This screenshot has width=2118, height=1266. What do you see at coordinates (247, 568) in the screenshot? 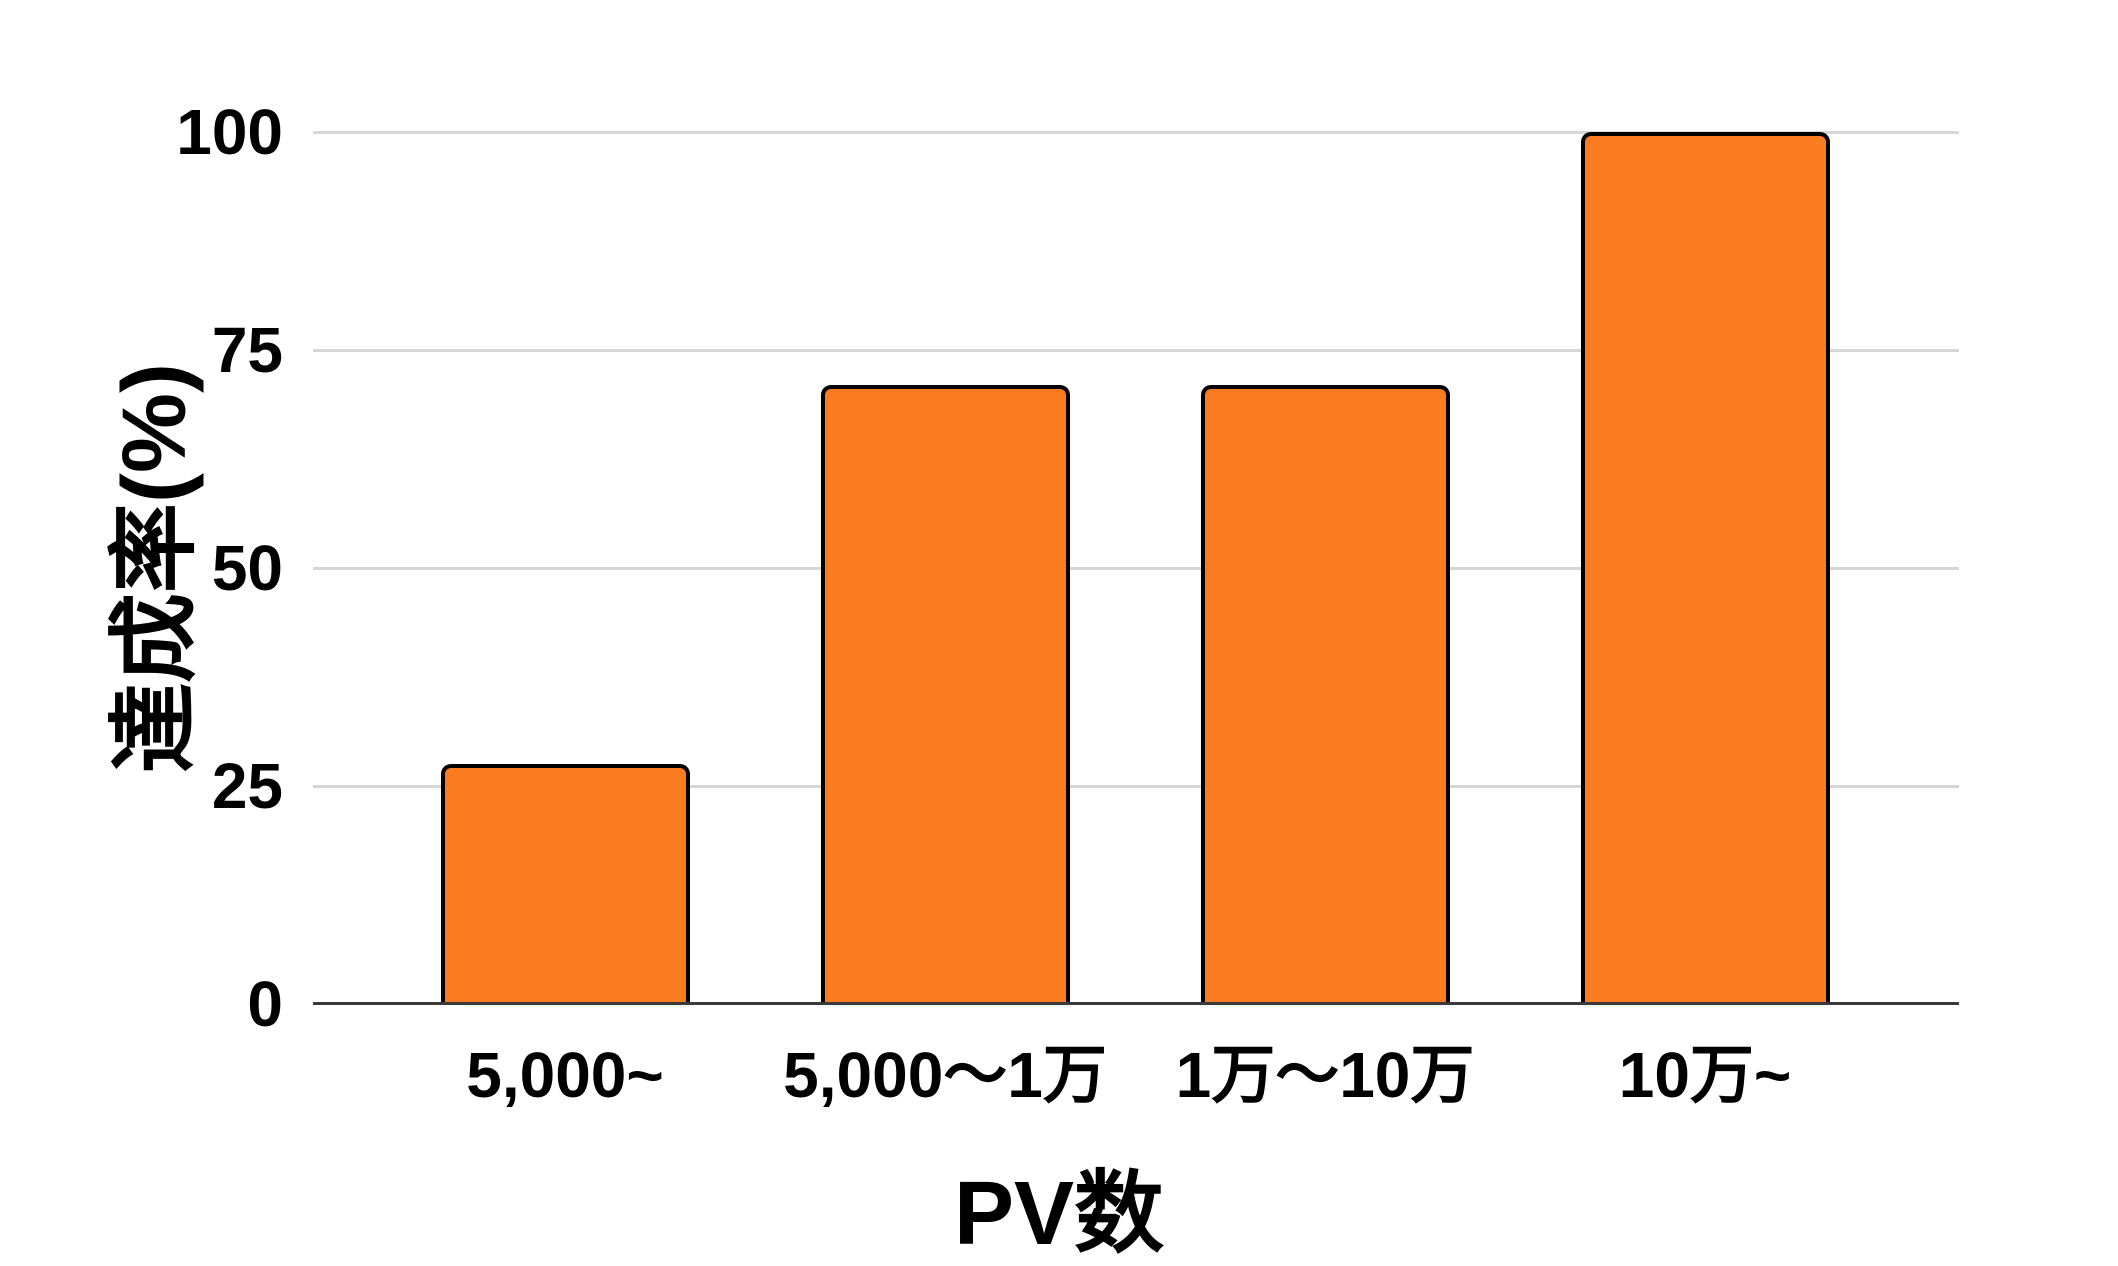
I see `y-tick-label-50: 50` at bounding box center [247, 568].